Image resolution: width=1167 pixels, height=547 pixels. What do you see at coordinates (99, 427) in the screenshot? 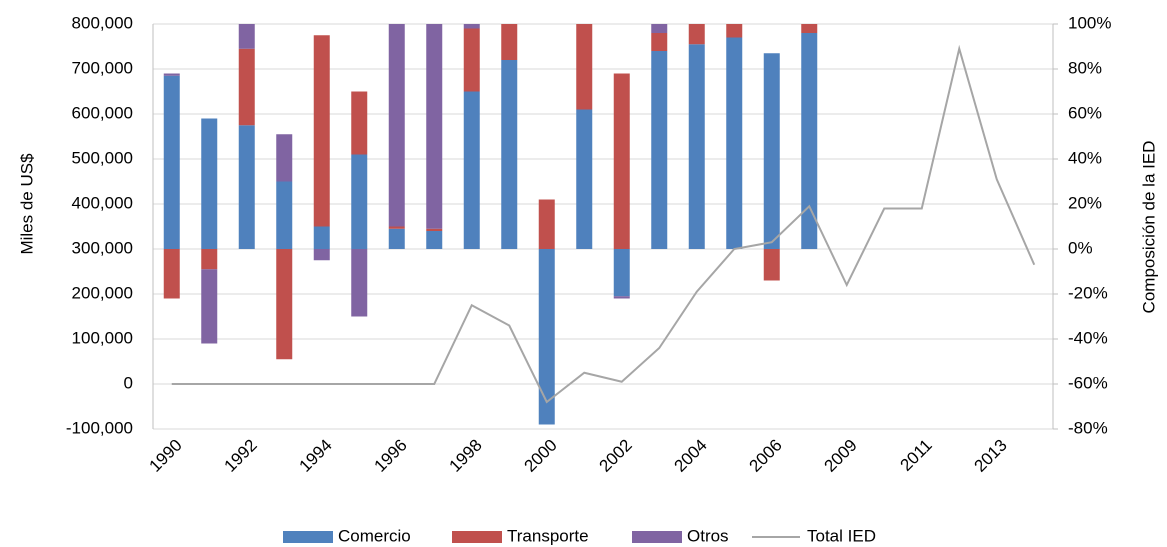
I see `y-tick-label: -100,000` at bounding box center [99, 427].